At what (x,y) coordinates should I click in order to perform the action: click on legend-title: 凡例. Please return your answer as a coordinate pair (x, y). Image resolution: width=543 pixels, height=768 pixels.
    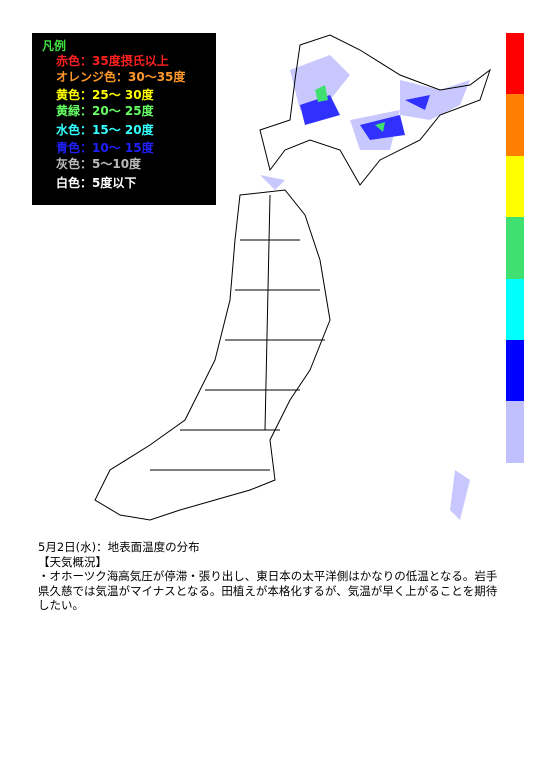
    Looking at the image, I should click on (54, 46).